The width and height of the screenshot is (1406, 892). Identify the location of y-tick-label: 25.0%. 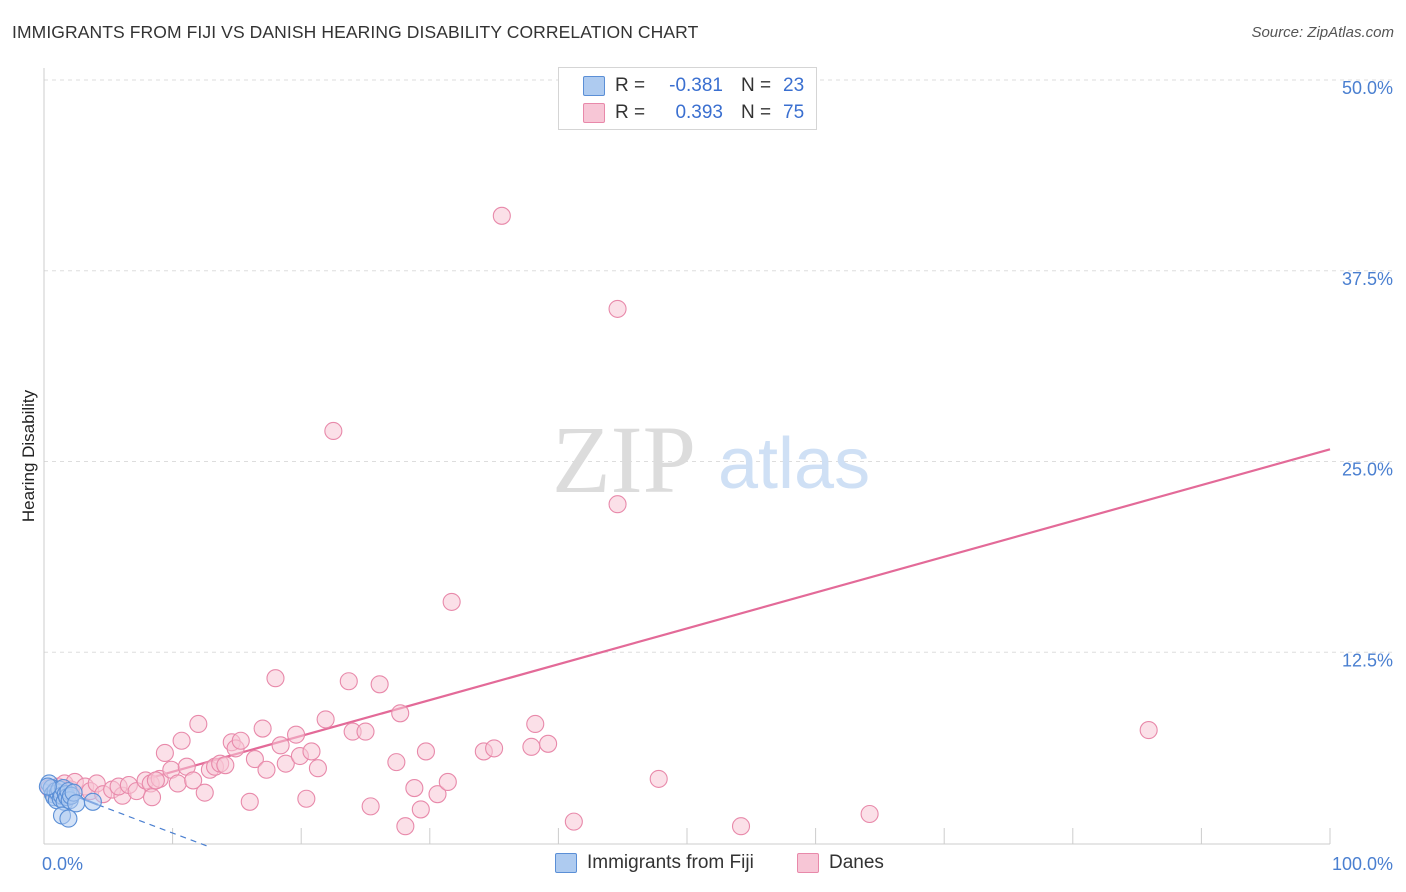
(1367, 470).